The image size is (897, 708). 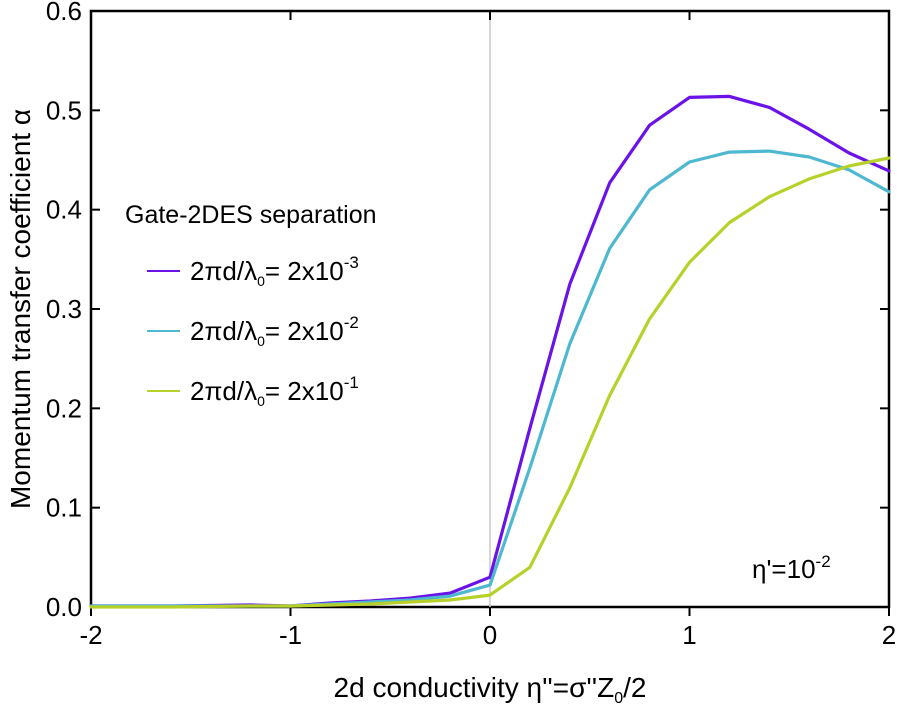 I want to click on y-tick-label: 0.2, so click(x=64, y=408).